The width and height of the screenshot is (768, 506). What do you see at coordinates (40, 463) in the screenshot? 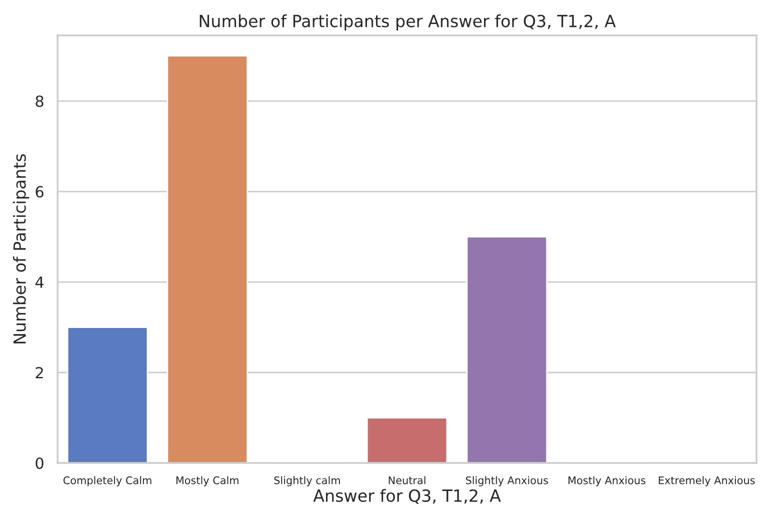
I see `y-tick-label: 0` at bounding box center [40, 463].